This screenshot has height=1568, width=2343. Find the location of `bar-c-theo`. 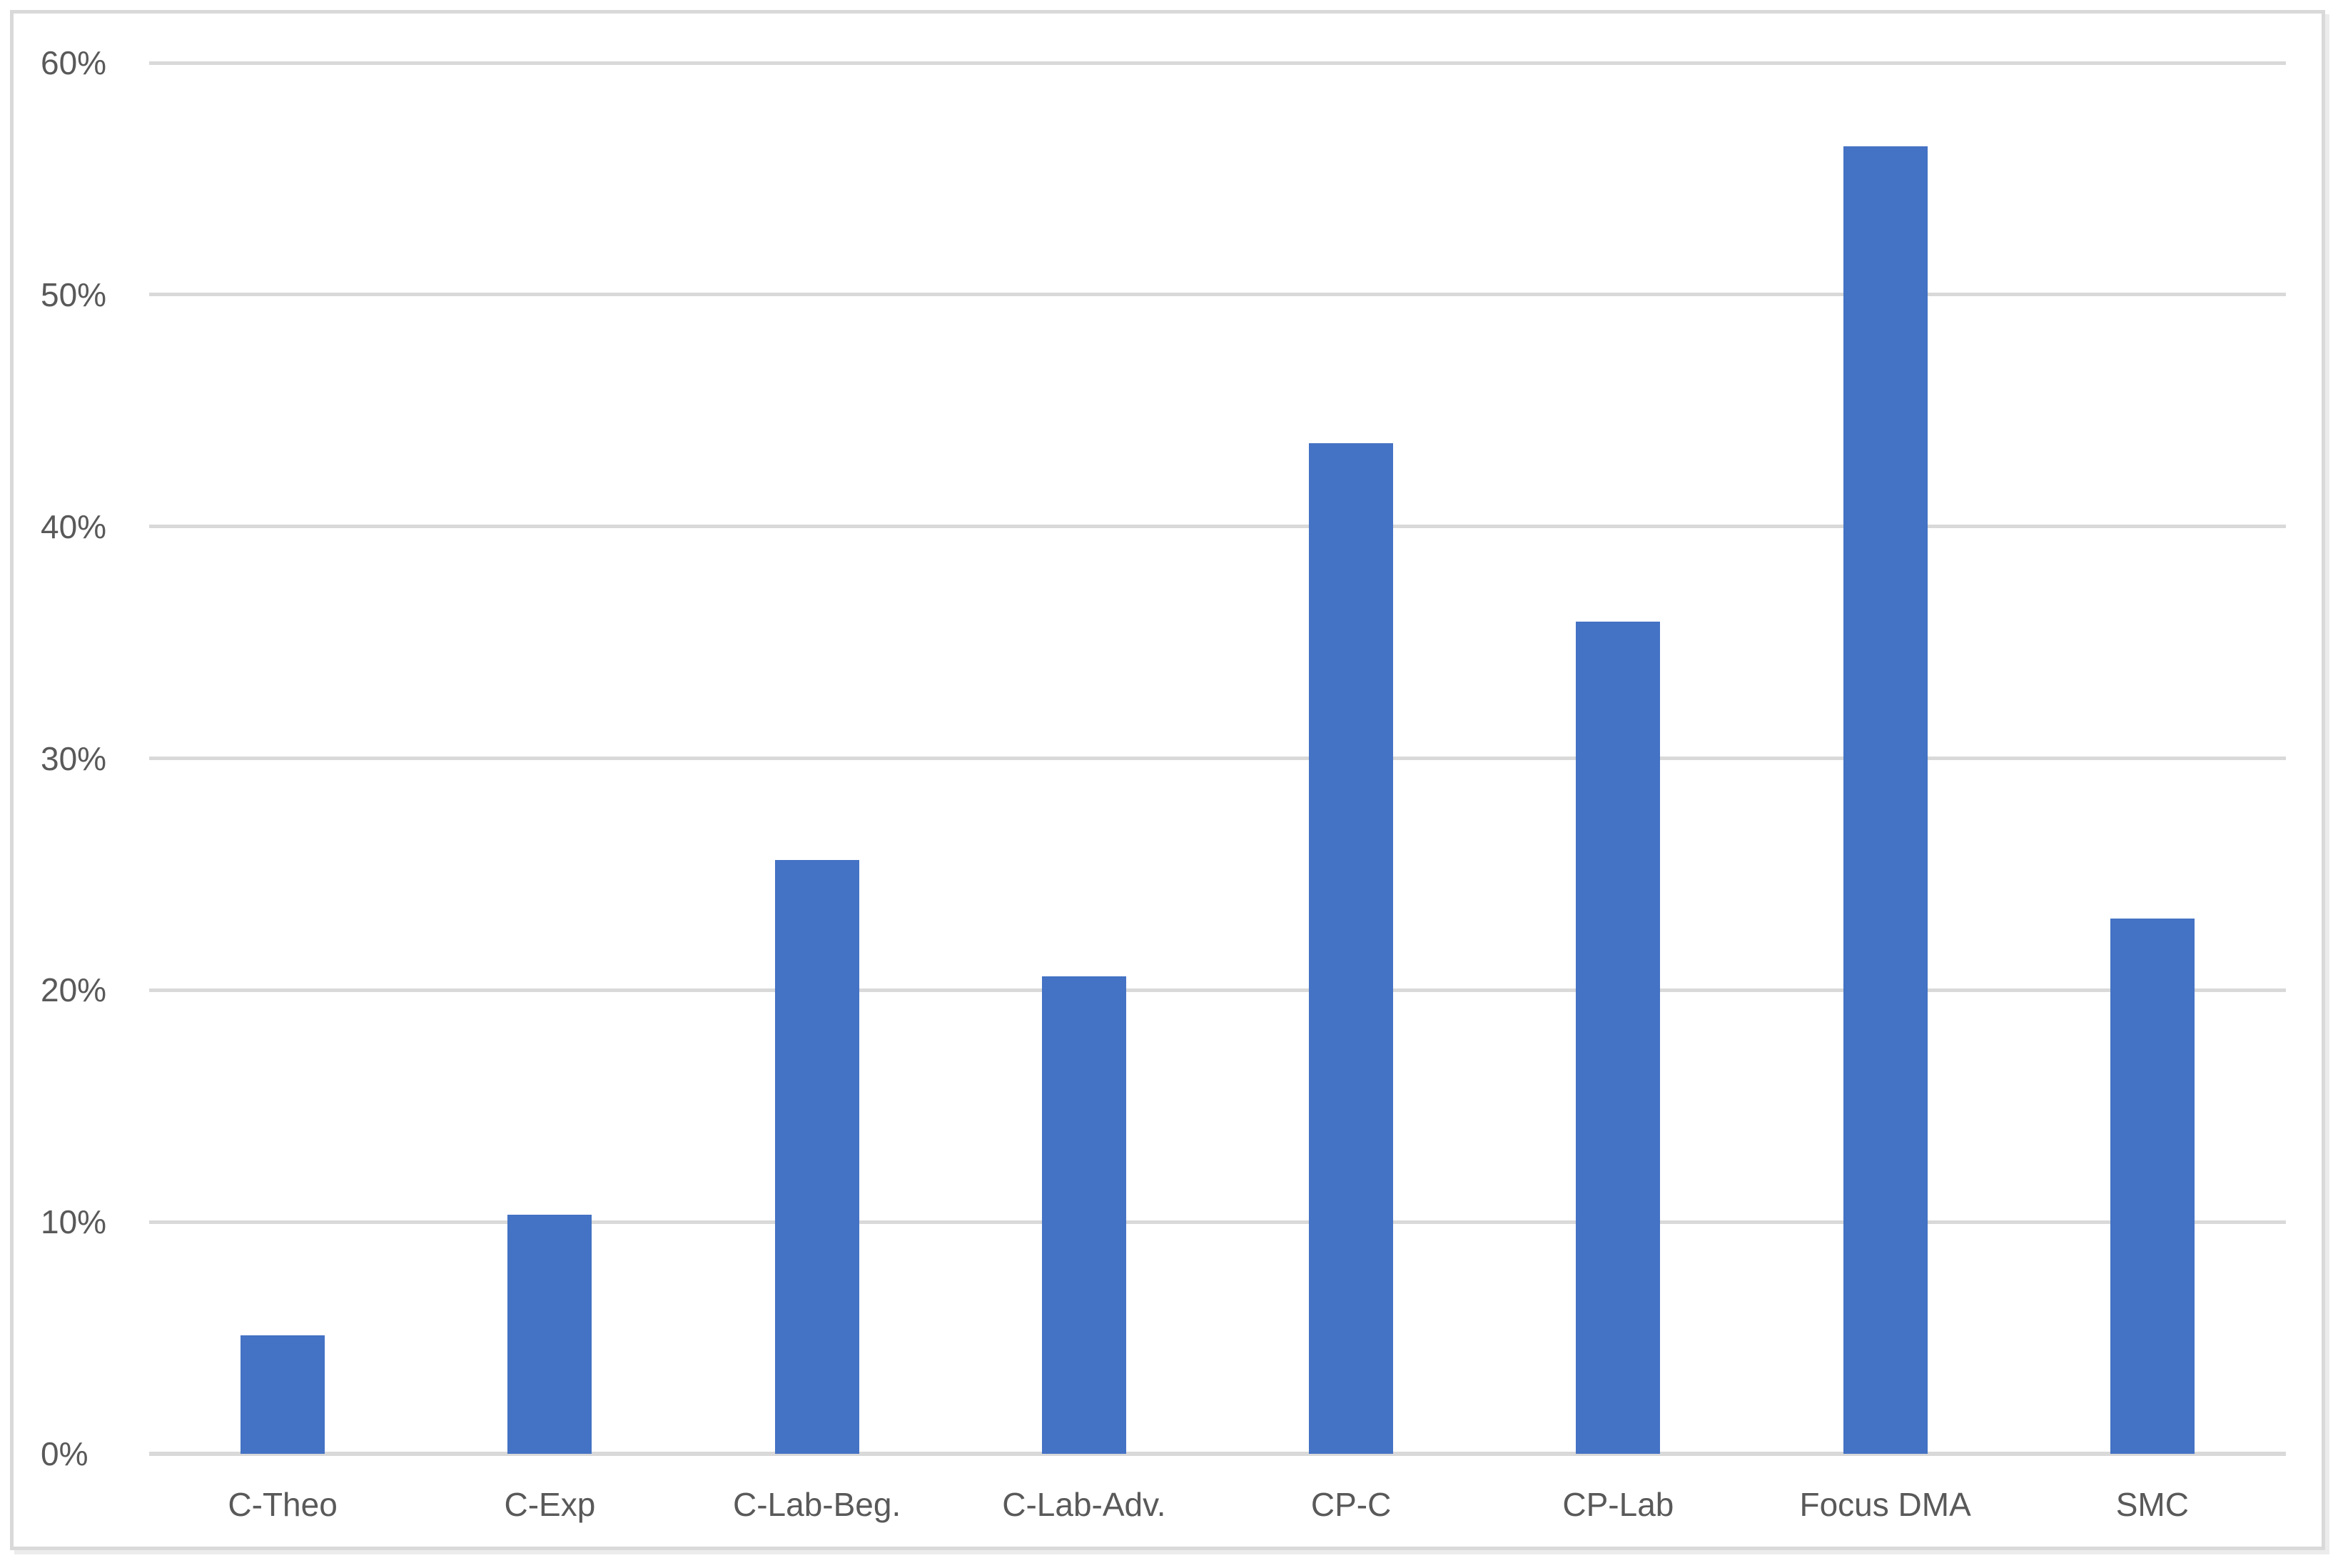

bar-c-theo is located at coordinates (283, 1394).